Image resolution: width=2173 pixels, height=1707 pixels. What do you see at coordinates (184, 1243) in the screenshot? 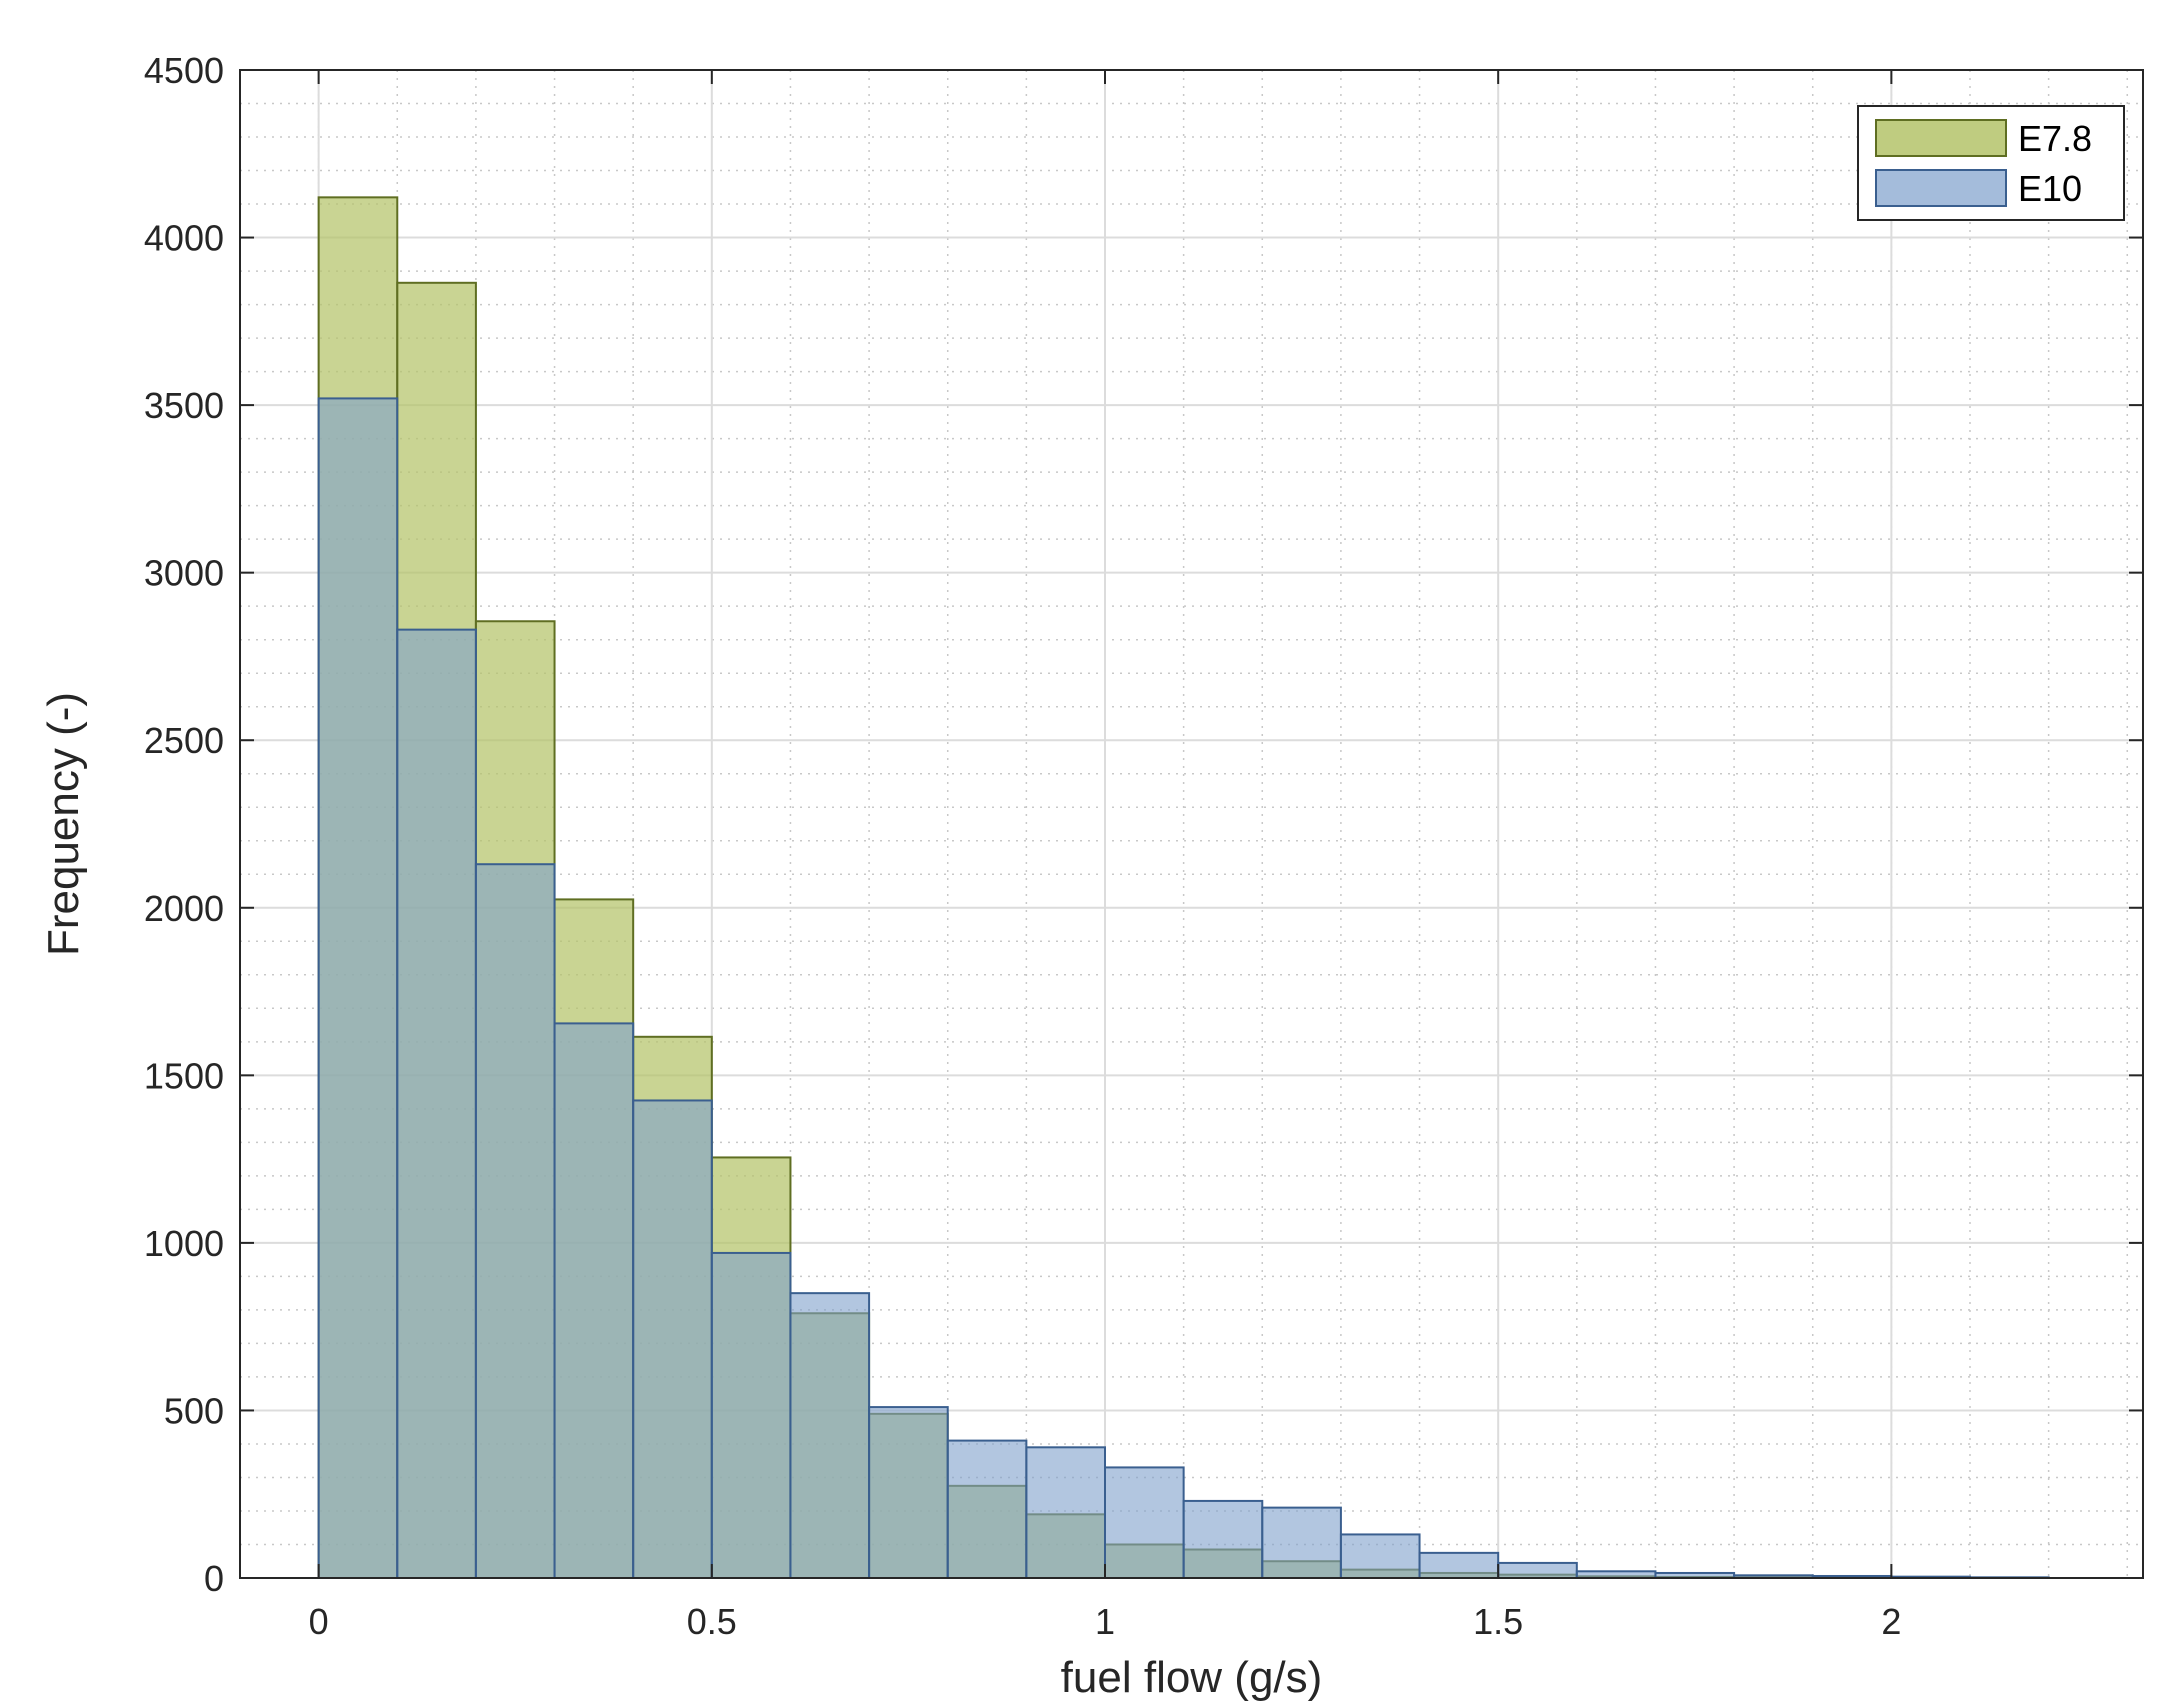
I see `y-tick-label: 1000` at bounding box center [184, 1243].